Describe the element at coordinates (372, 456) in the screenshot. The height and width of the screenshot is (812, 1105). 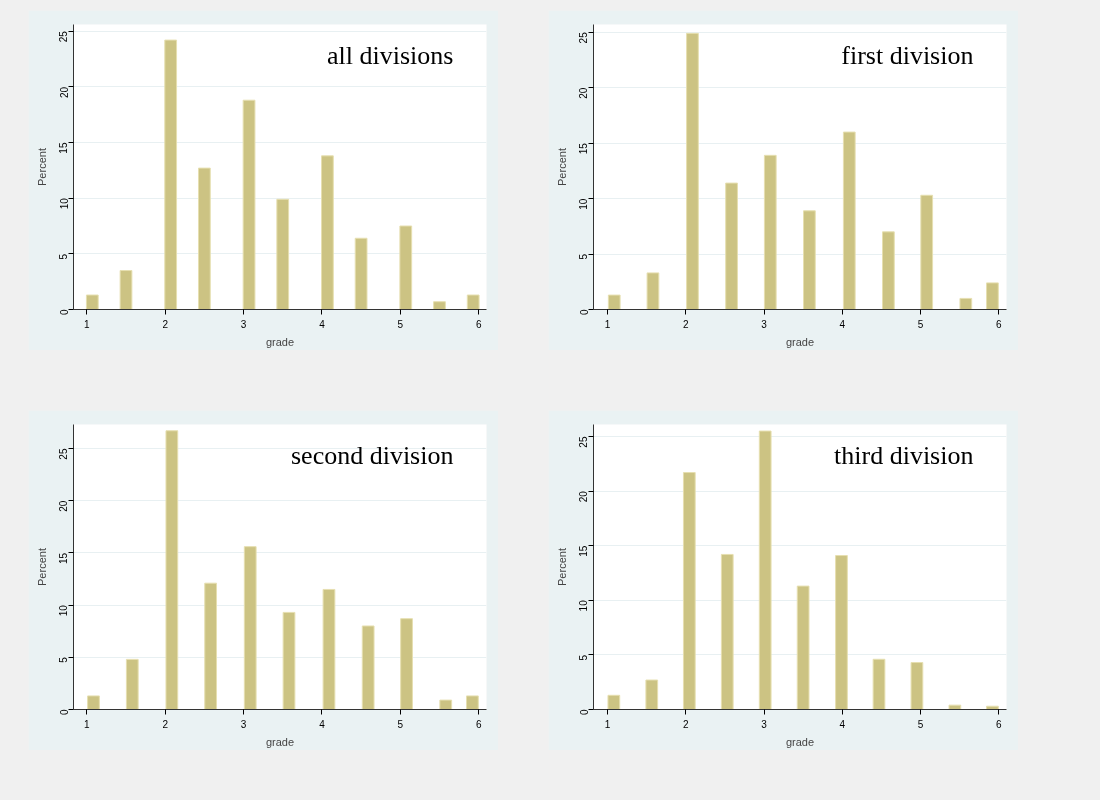
I see `annotation: second division` at that location.